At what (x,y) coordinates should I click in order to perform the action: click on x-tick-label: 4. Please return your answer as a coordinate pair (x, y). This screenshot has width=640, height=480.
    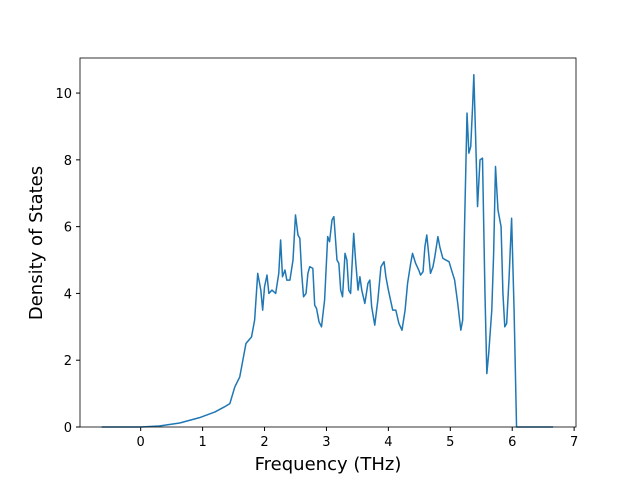
    Looking at the image, I should click on (388, 442).